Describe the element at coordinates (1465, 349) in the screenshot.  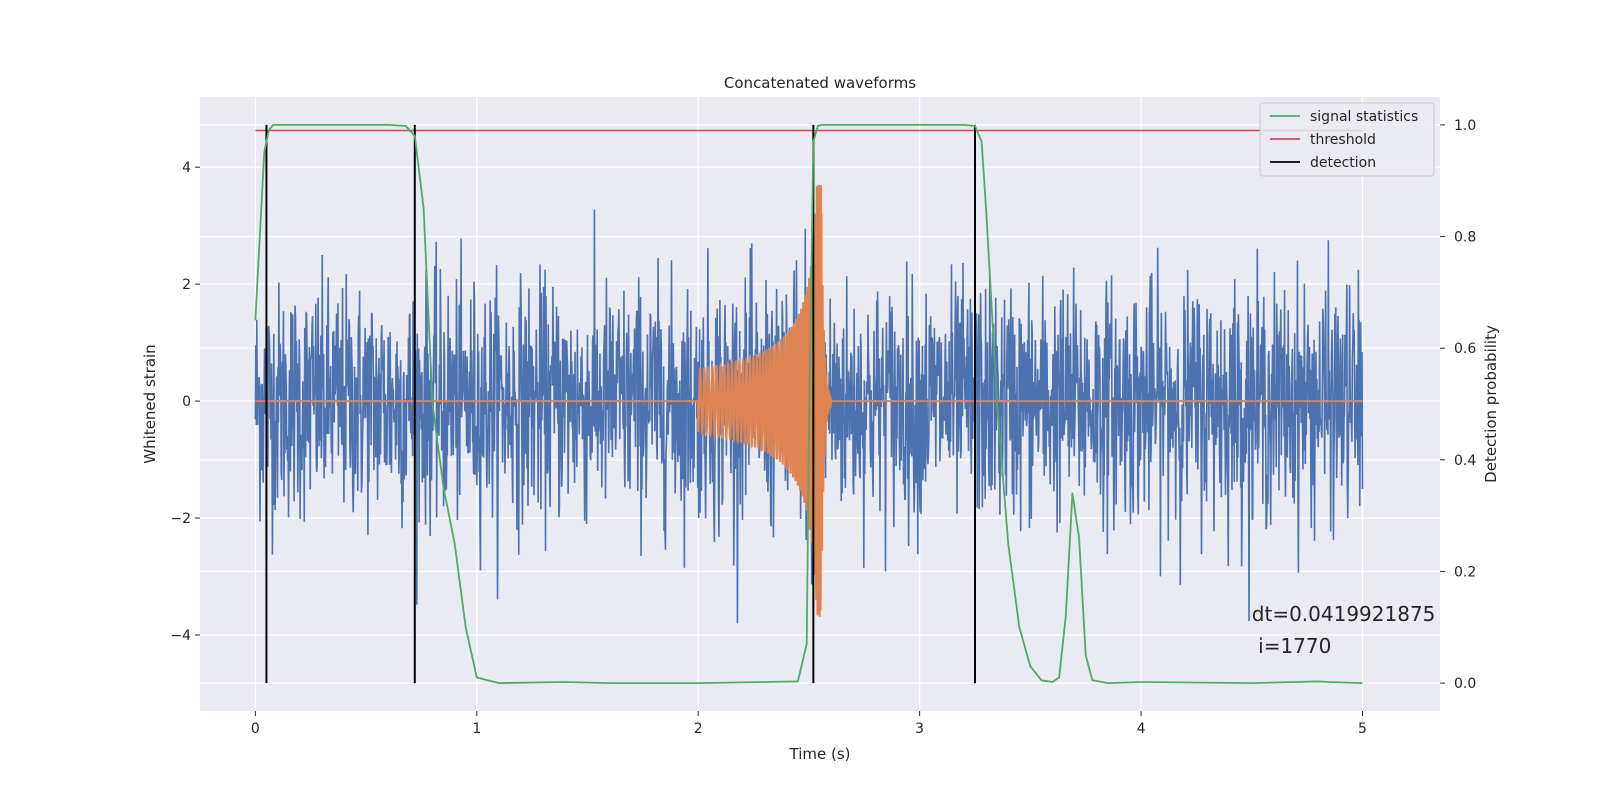
I see `y2-tick-label: 0.6` at that location.